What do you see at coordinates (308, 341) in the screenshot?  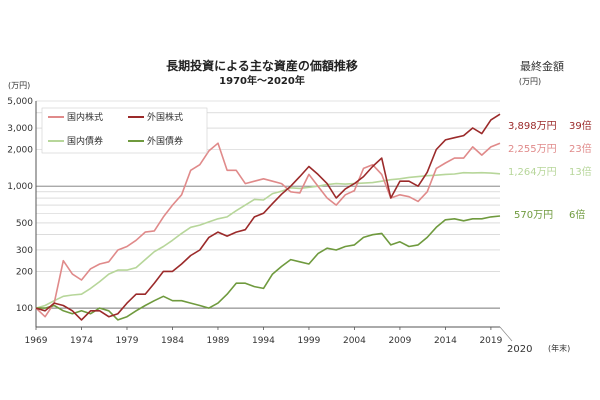 I see `x-tick-label: 1999` at bounding box center [308, 341].